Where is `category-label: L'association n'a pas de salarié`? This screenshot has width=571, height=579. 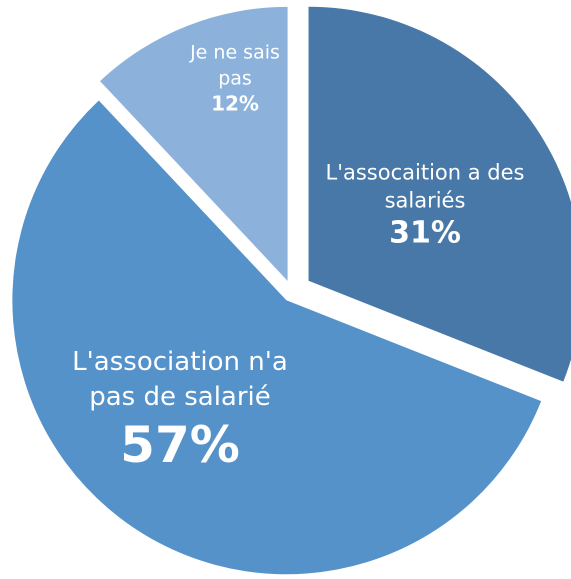 category-label: L'association n'a pas de salarié is located at coordinates (180, 379).